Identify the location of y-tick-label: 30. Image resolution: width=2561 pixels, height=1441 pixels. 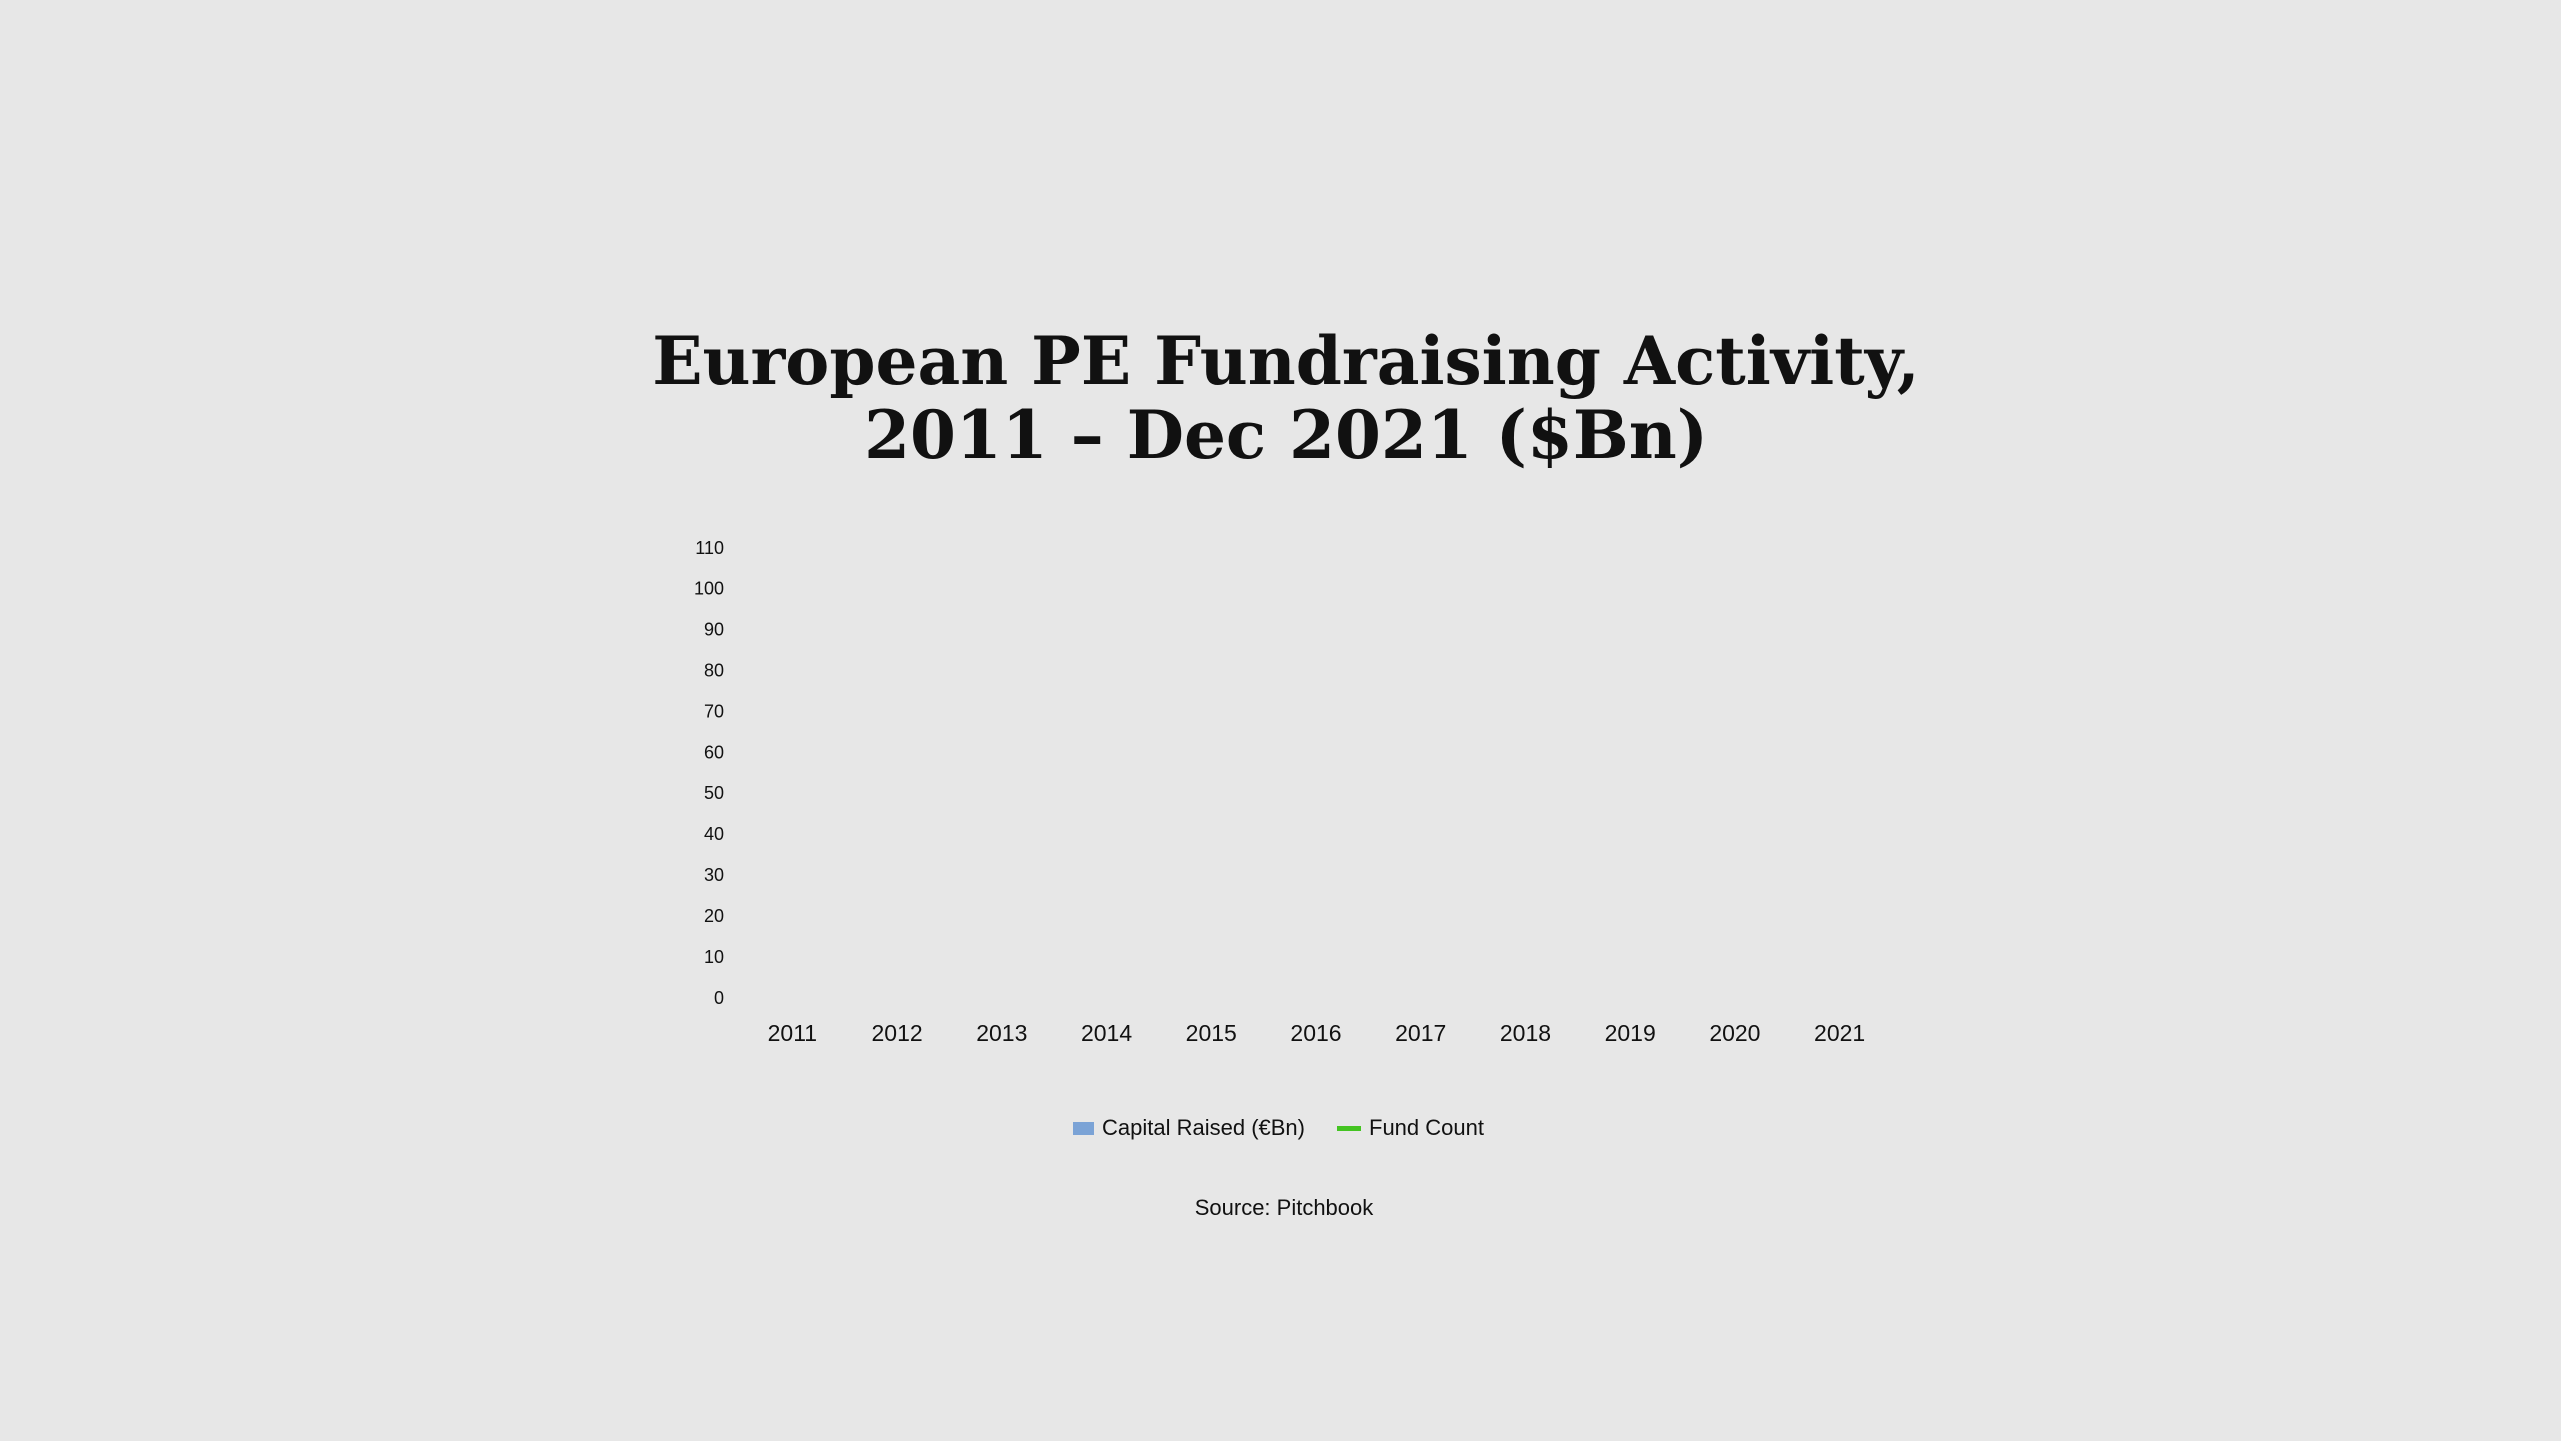
(714, 875).